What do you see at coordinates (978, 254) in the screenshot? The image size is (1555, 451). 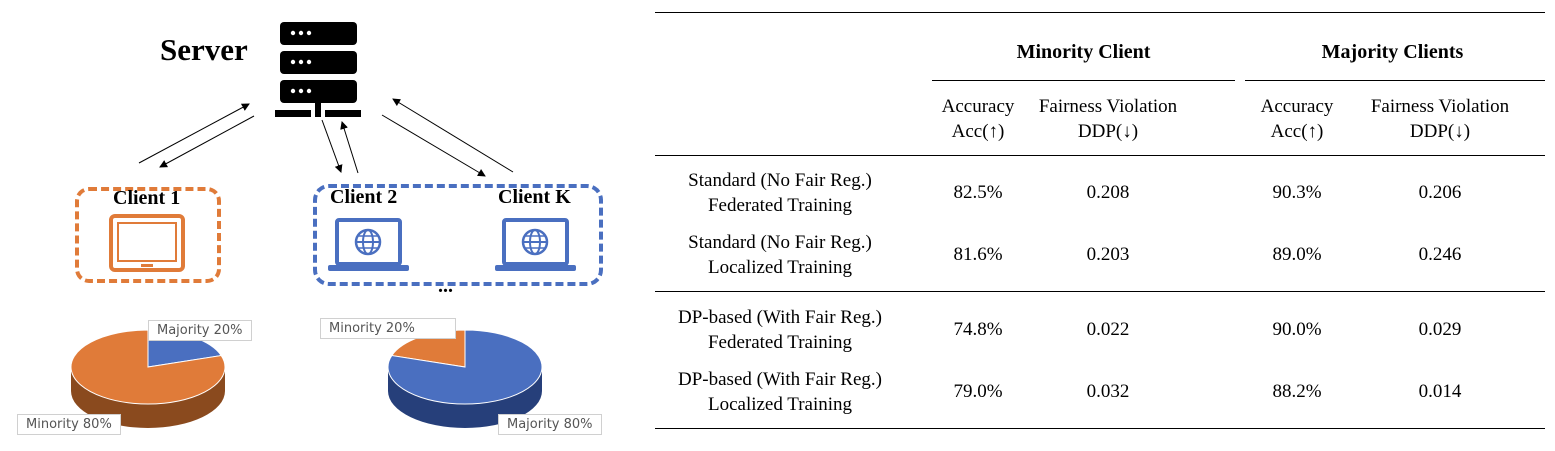 I see `value-cell: 81.6%` at bounding box center [978, 254].